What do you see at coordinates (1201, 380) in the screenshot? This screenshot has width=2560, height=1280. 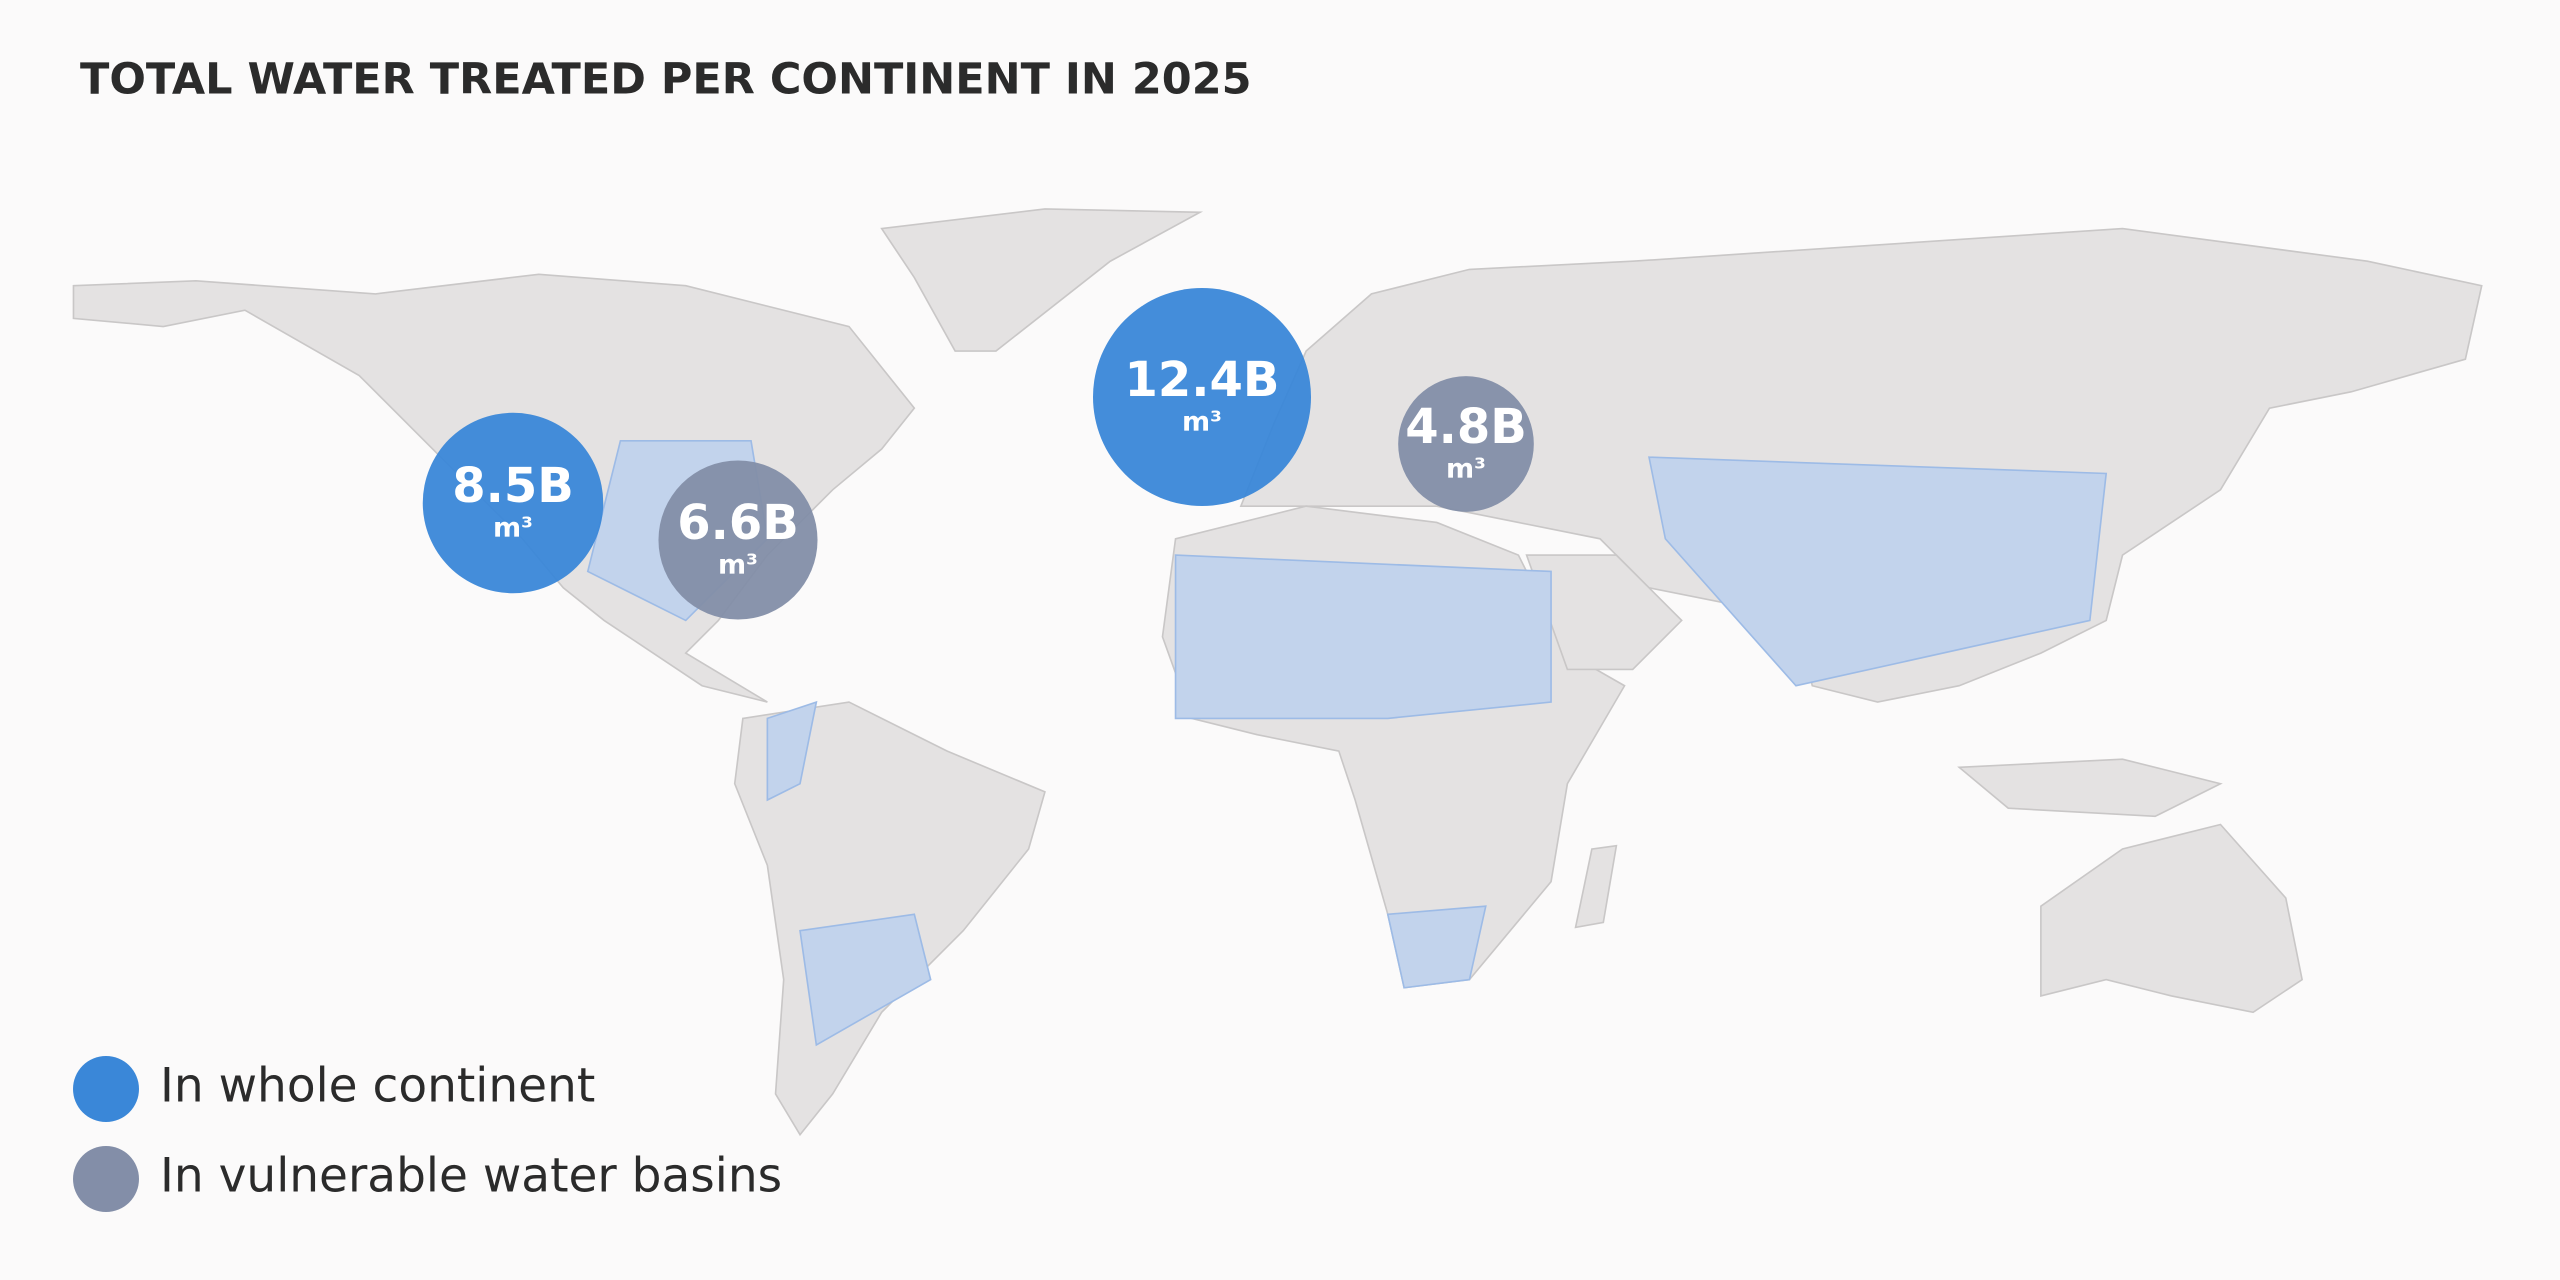 I see `bubble-value-label: 12.4B` at bounding box center [1201, 380].